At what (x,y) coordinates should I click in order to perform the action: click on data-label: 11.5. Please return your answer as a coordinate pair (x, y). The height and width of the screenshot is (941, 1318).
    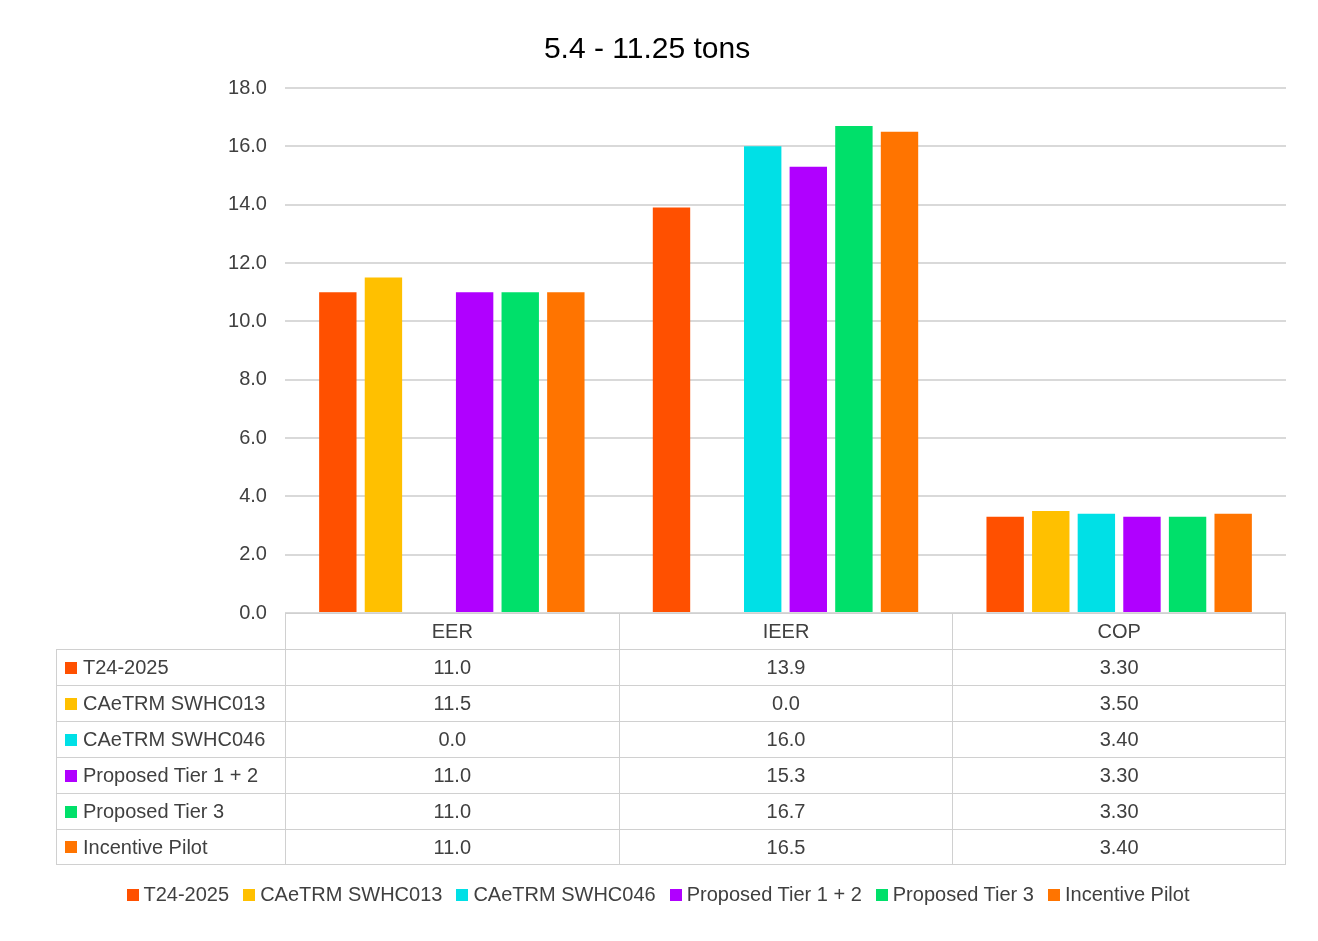
    Looking at the image, I should click on (452, 703).